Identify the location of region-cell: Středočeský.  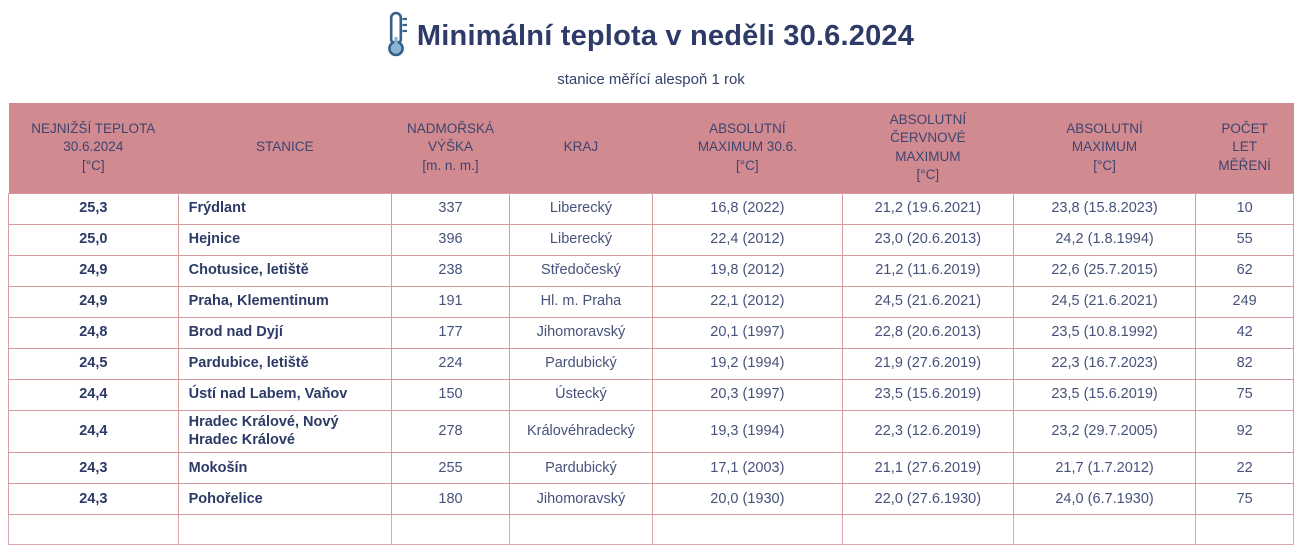
(581, 270).